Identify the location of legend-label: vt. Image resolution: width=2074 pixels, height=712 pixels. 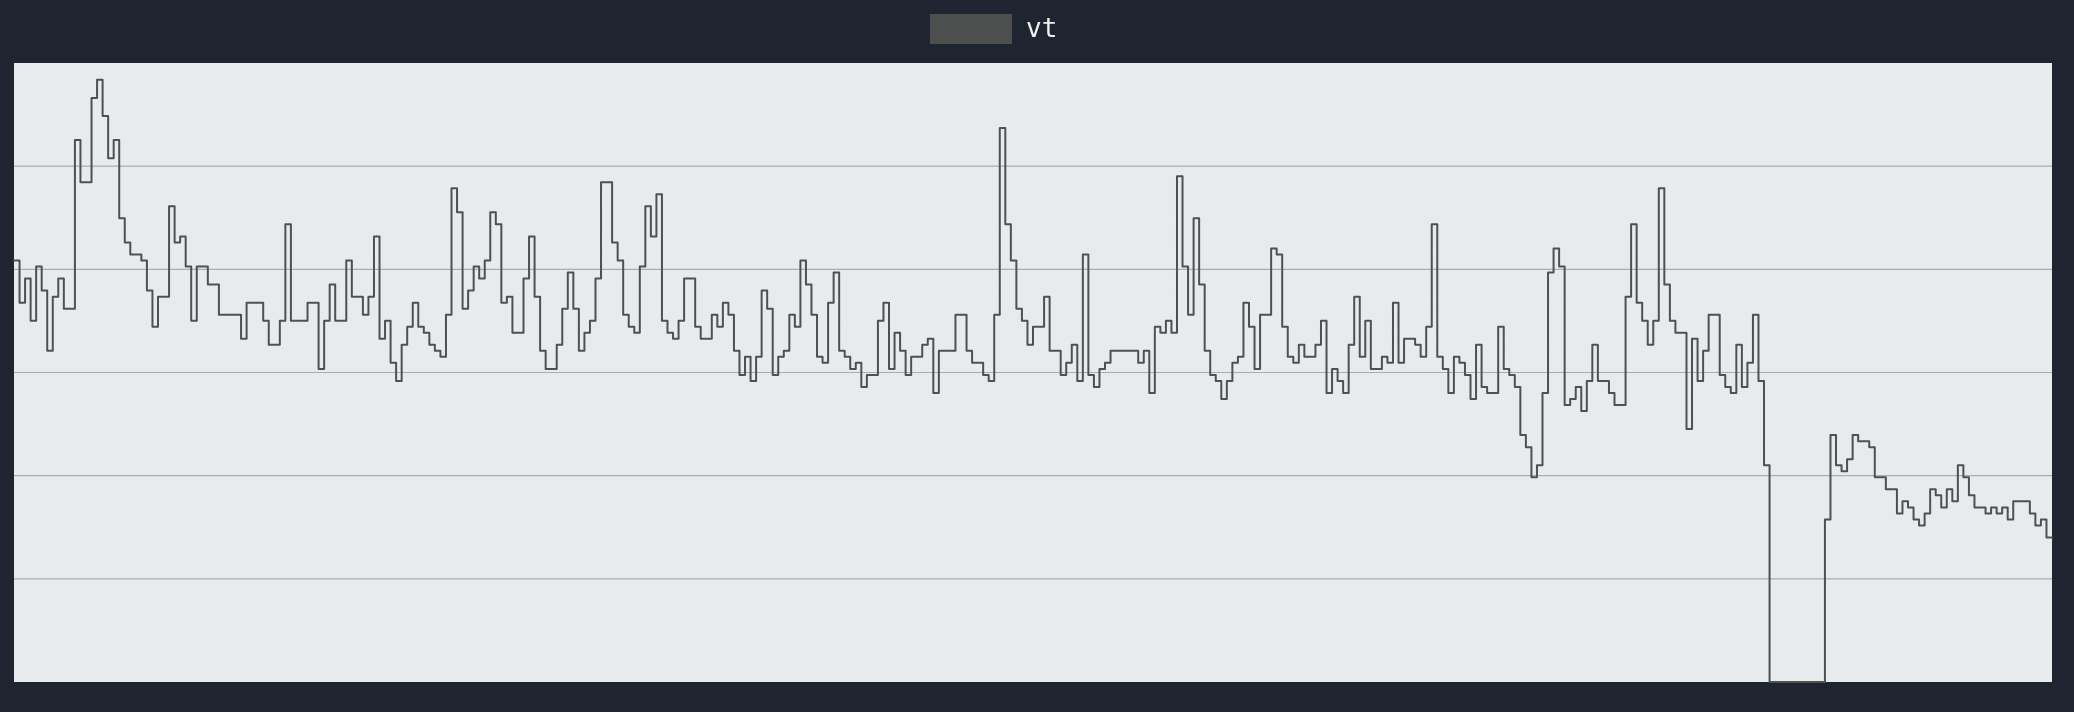
(1042, 27).